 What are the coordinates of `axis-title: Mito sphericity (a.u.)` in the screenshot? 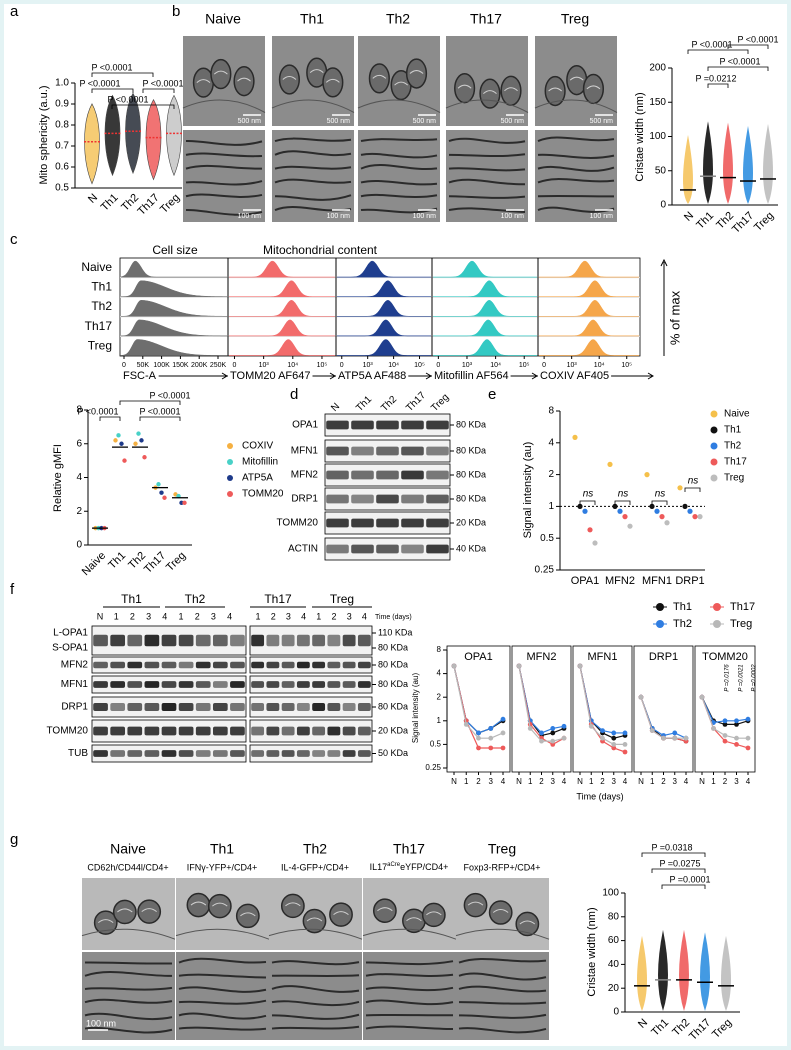 It's located at (44, 134).